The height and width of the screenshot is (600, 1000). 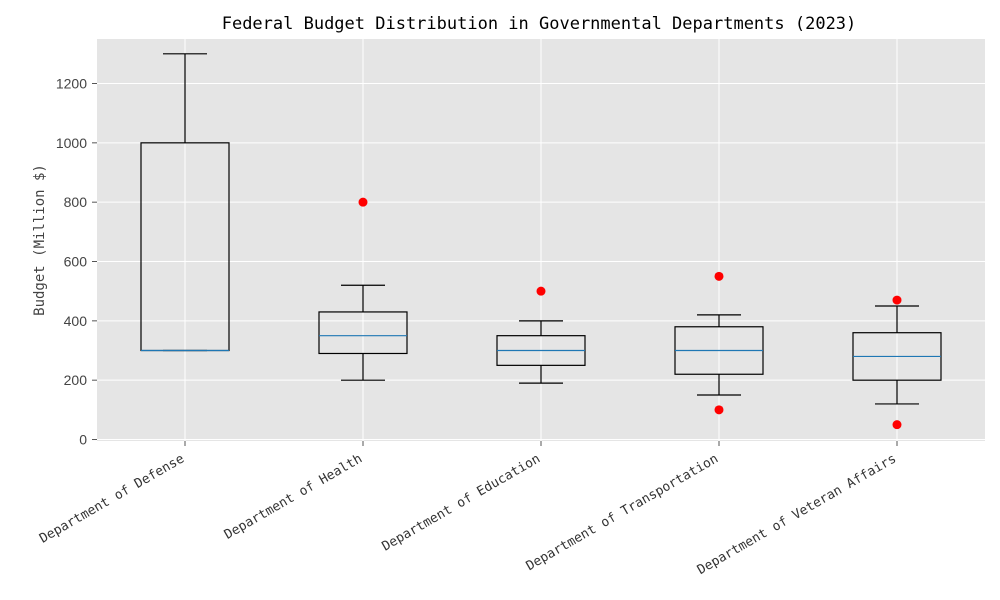 I want to click on x-tick-label: Department of Defense, so click(x=112, y=498).